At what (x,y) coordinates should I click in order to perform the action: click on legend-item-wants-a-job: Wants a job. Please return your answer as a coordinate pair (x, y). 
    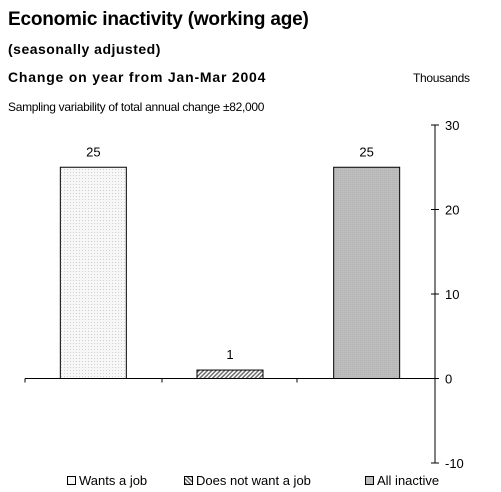
    Looking at the image, I should click on (107, 480).